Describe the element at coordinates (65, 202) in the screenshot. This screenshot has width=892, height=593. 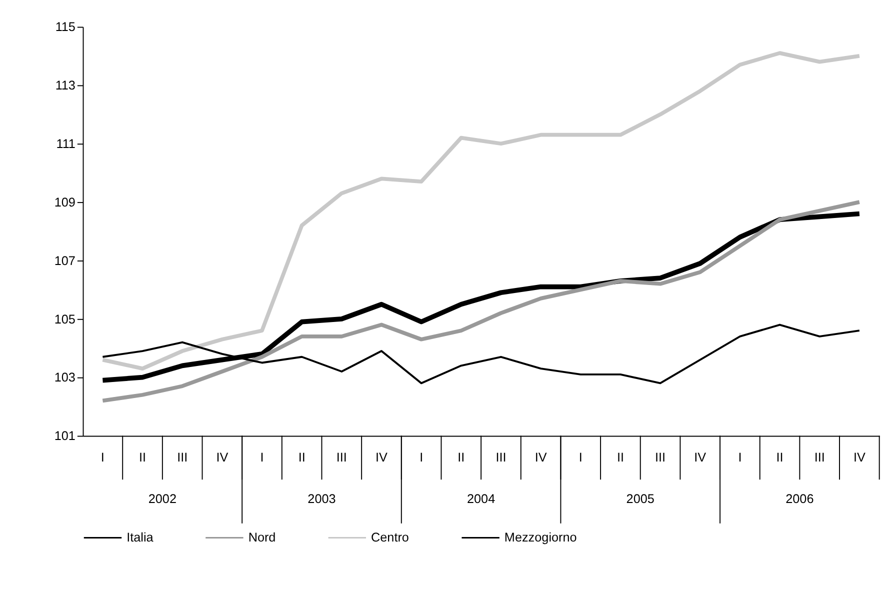
I see `y-tick-label: 109` at that location.